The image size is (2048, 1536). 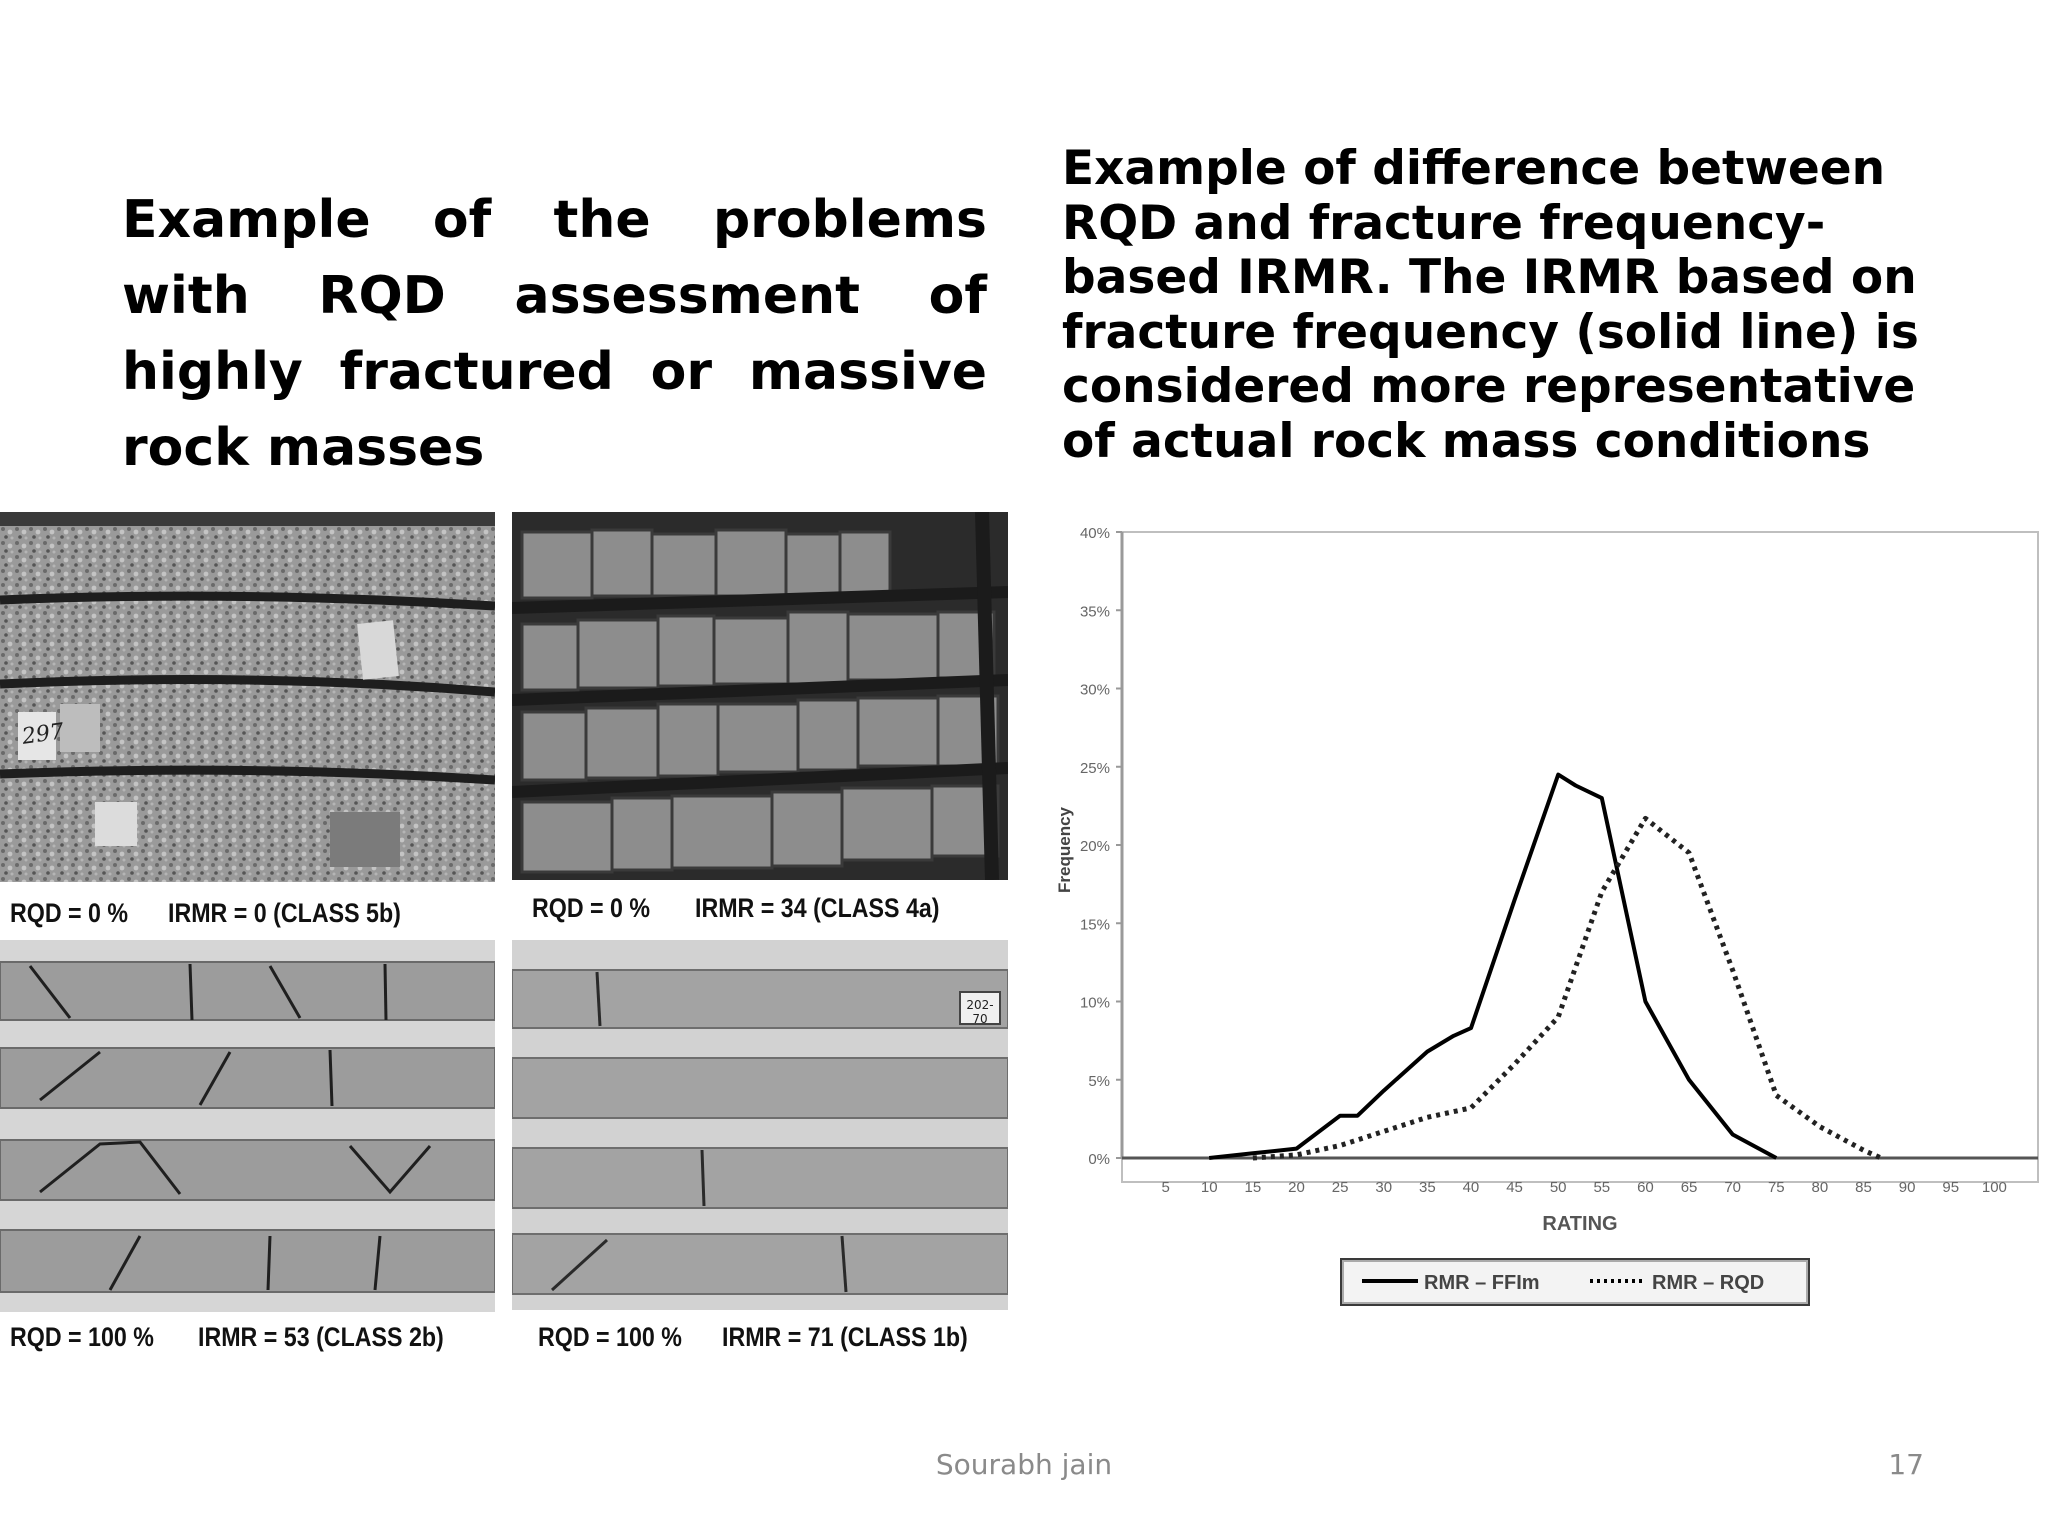 I want to click on x-tick-label: 75, so click(x=1776, y=1187).